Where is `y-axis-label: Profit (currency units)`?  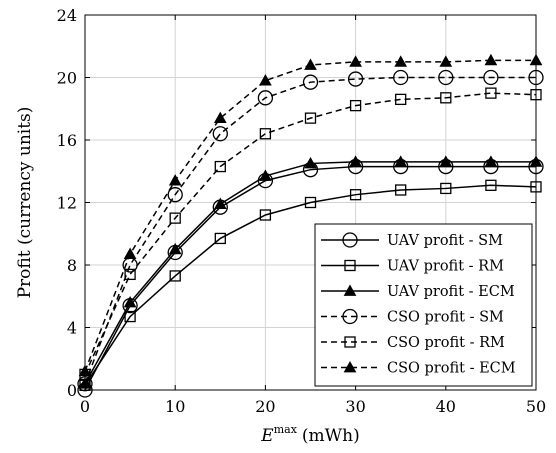 y-axis-label: Profit (currency units) is located at coordinates (25, 203).